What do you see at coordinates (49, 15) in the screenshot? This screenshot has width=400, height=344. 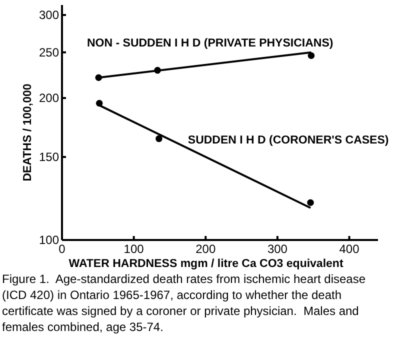 I see `y-tick-label: 300` at bounding box center [49, 15].